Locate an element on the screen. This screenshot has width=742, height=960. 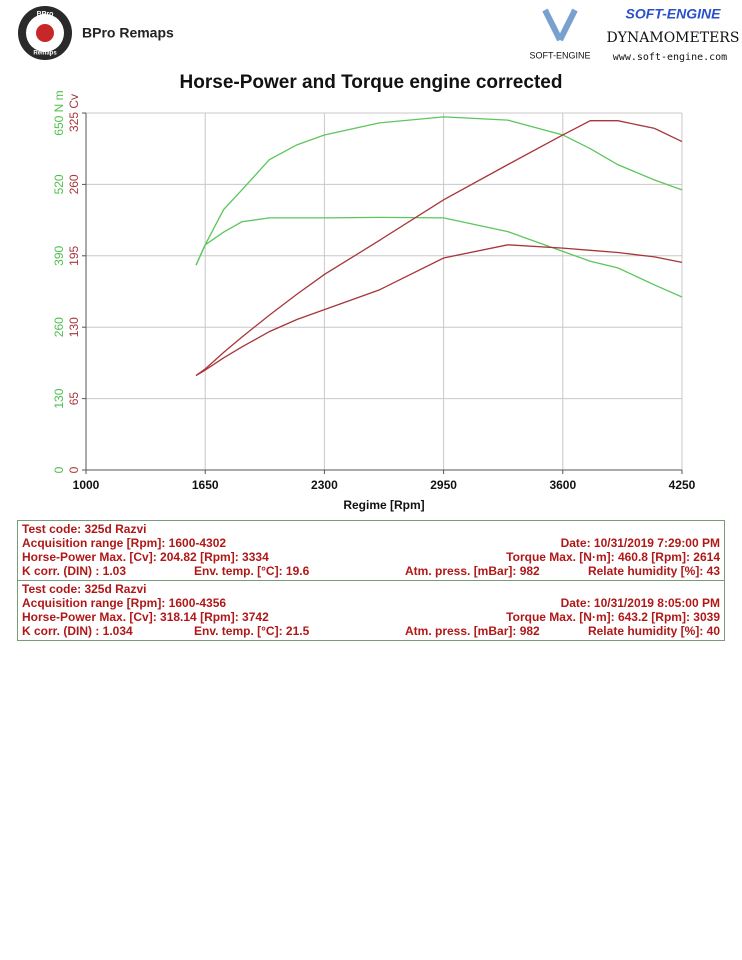
info-text: Torque Max. [N·m]: 643.2 [Rpm]: 3039 is located at coordinates (613, 617).